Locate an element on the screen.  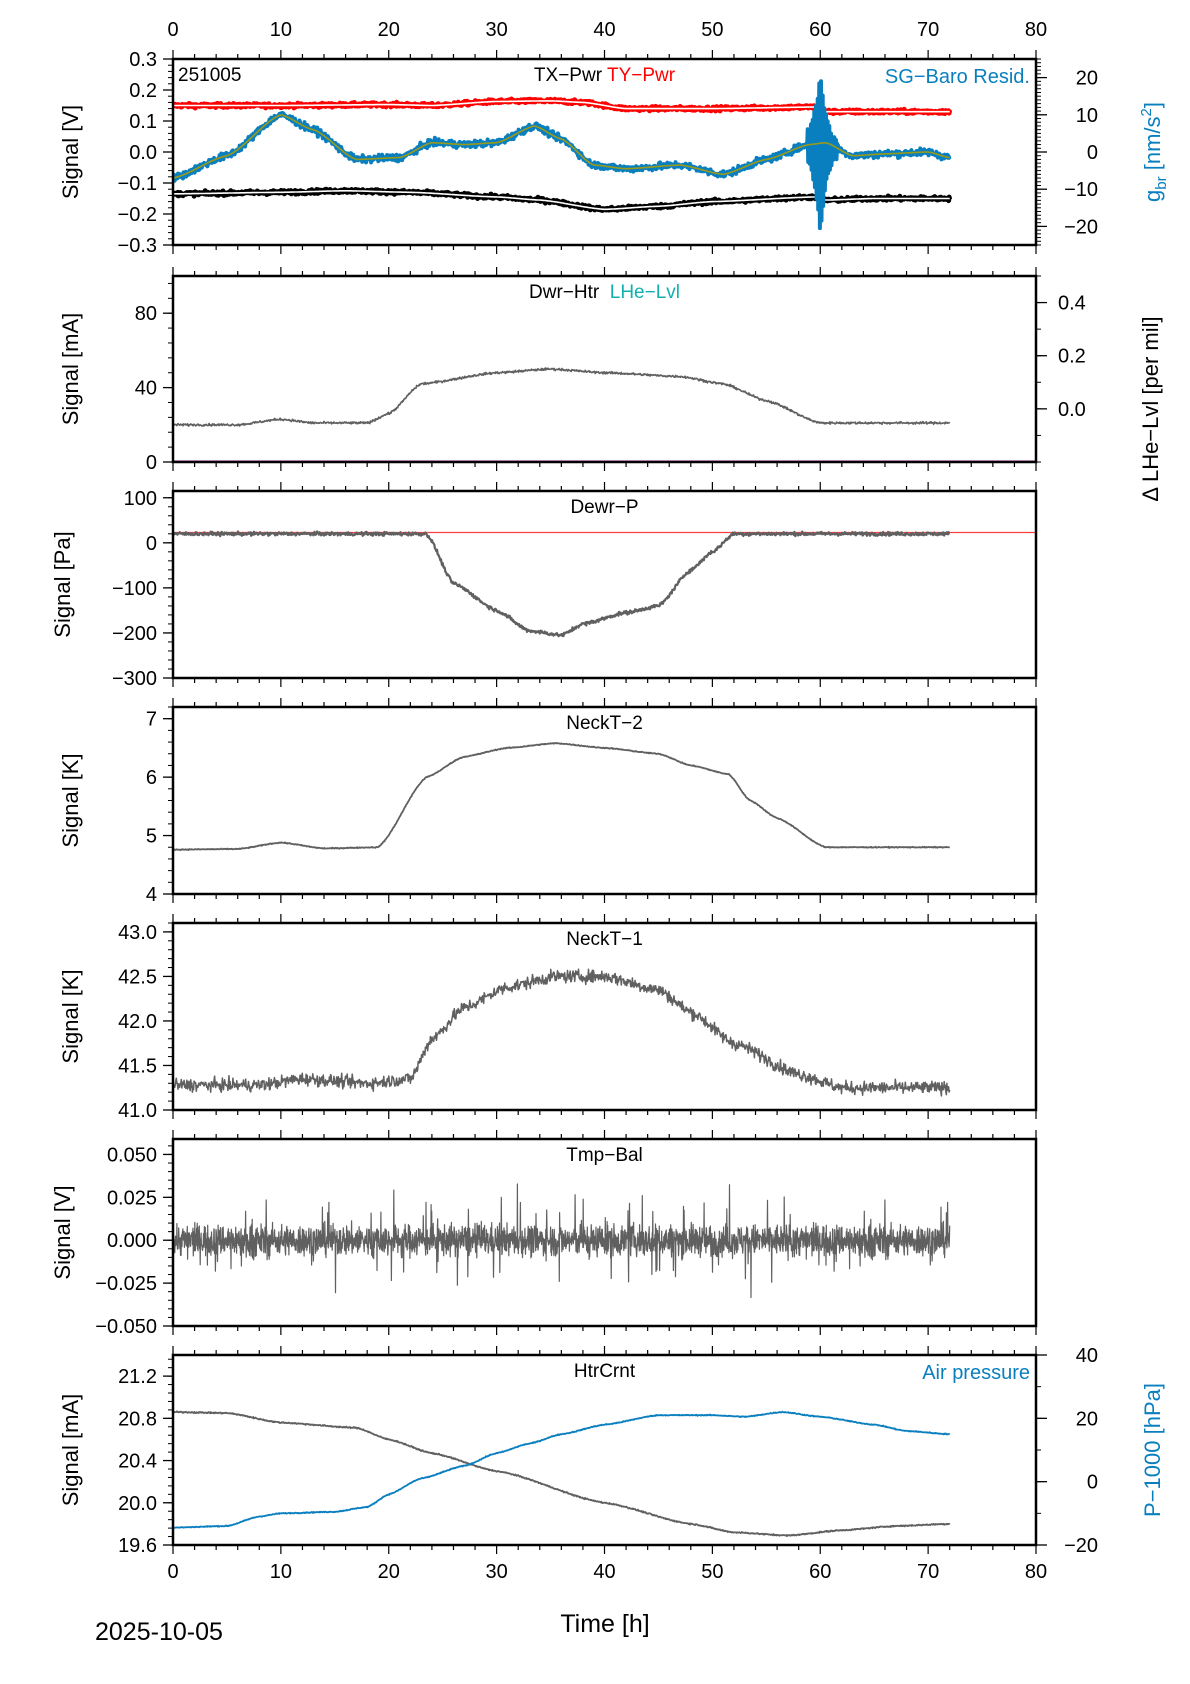
y-tick-label: 0.025 is located at coordinates (132, 1198).